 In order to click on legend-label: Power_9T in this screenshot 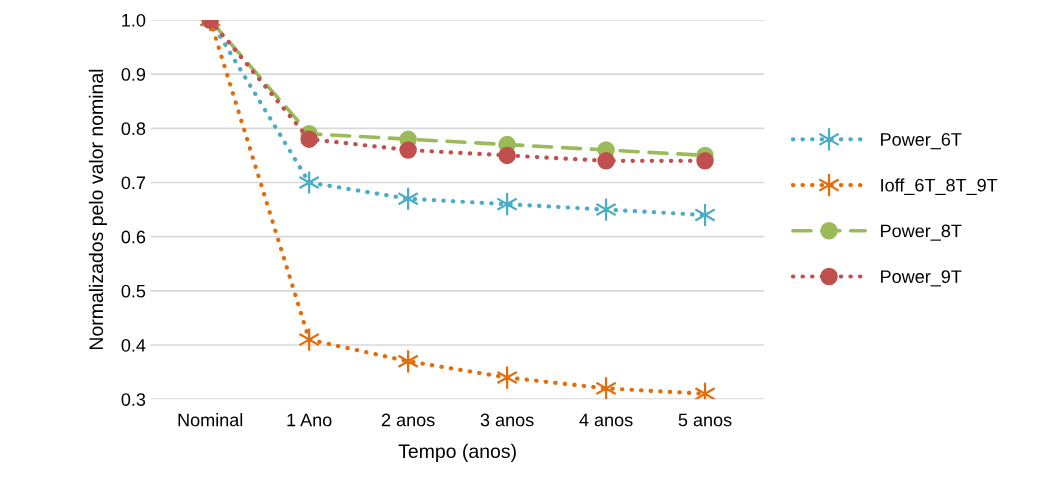, I will do `click(921, 278)`.